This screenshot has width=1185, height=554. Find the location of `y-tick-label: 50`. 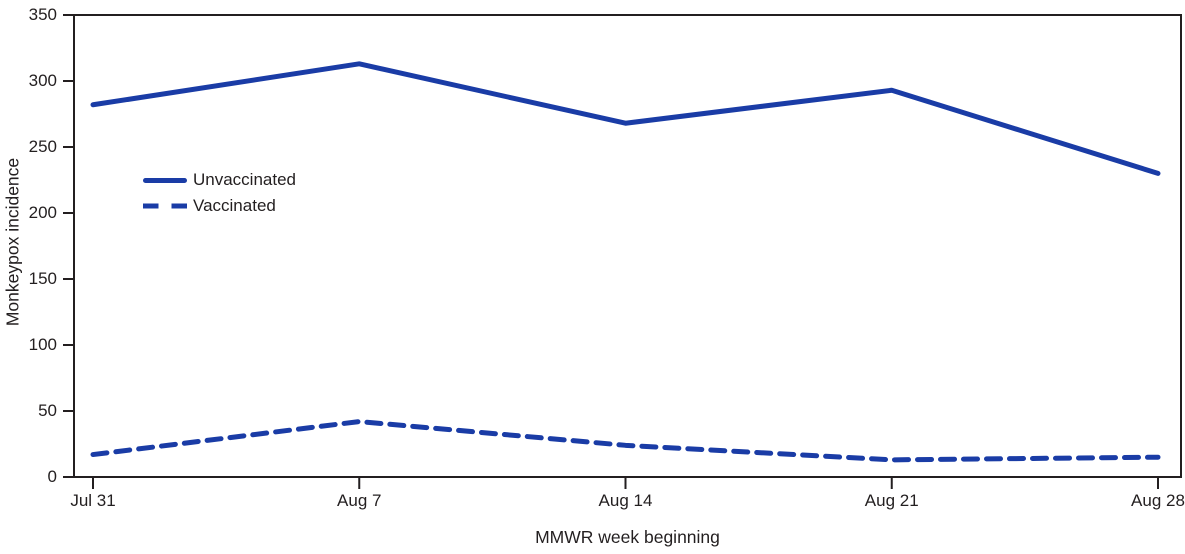

y-tick-label: 50 is located at coordinates (47, 410).